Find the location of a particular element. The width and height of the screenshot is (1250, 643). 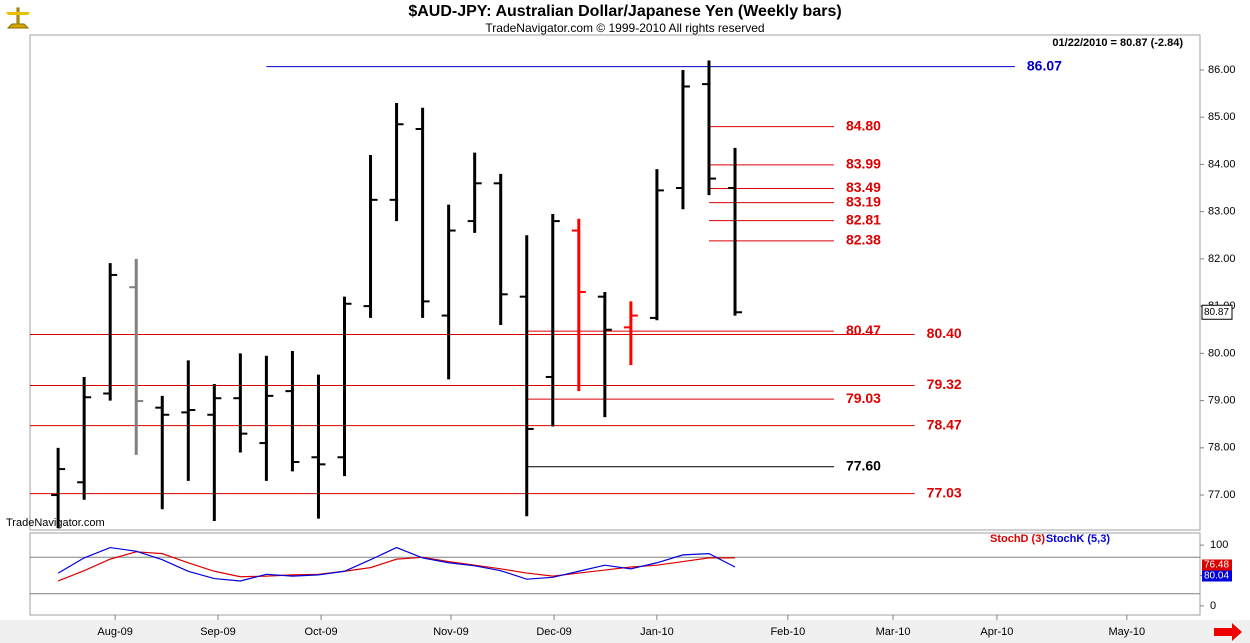

level-label: 83.19 is located at coordinates (863, 201).